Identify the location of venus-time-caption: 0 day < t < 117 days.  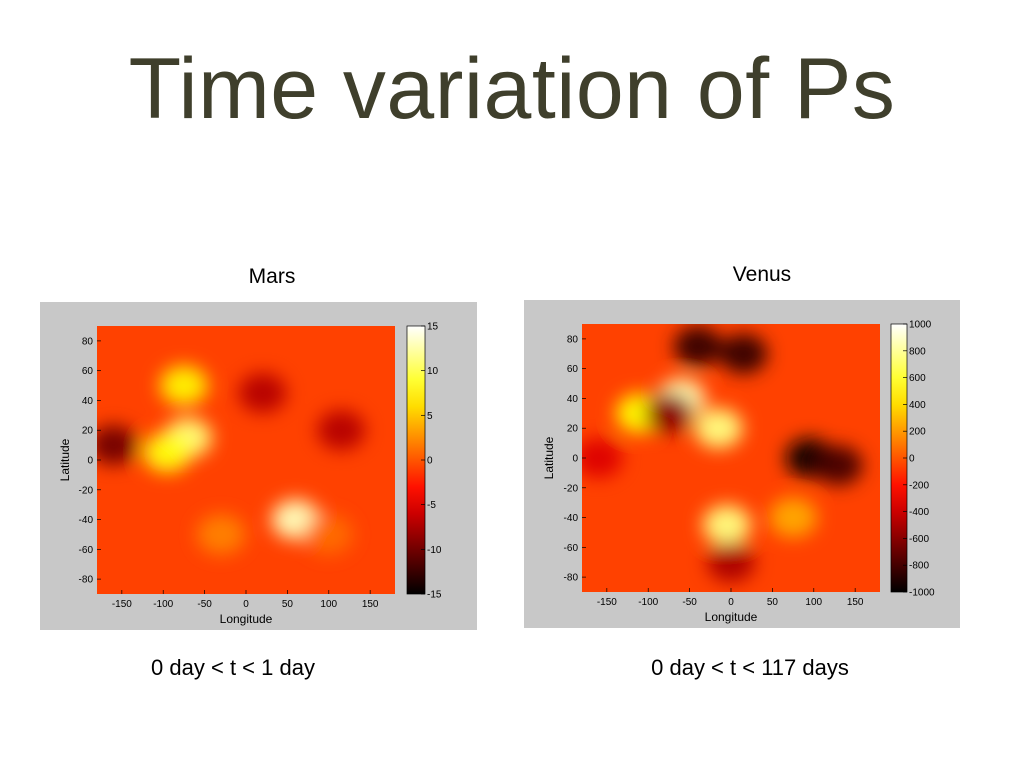
(750, 667).